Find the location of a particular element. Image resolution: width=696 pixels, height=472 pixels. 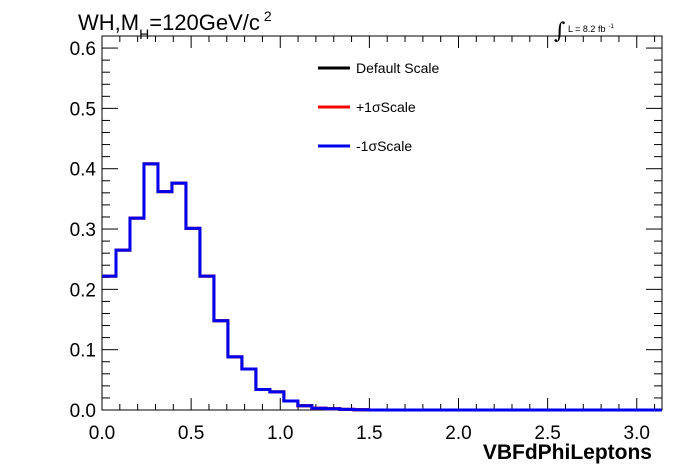

y-tick-label: 0.6 is located at coordinates (83, 49).